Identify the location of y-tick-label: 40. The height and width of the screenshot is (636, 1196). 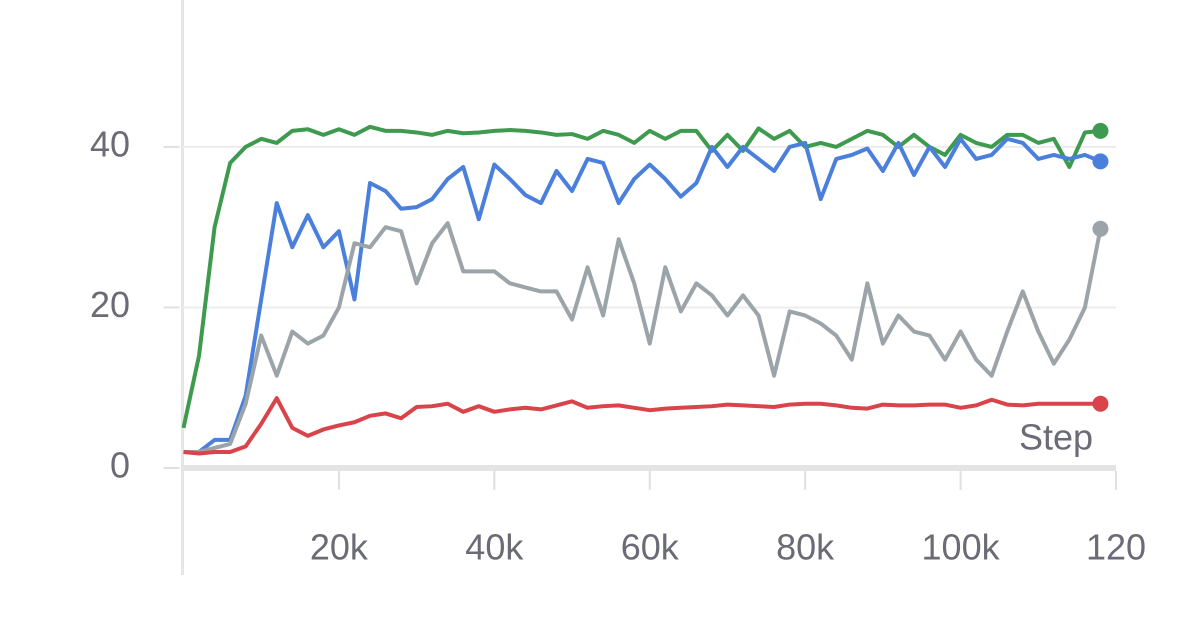
(110, 143).